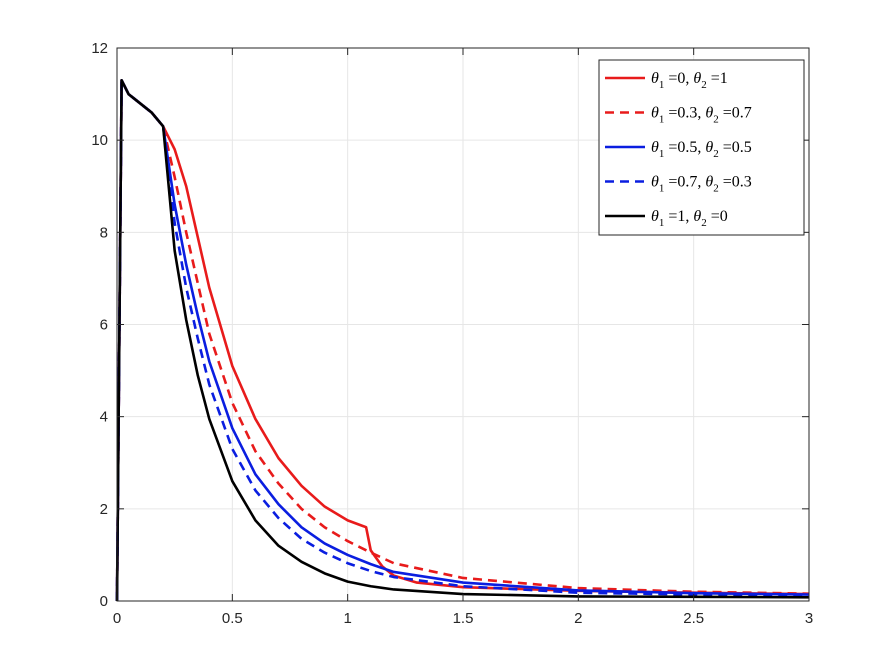  I want to click on y-tick-label: 2, so click(104, 509).